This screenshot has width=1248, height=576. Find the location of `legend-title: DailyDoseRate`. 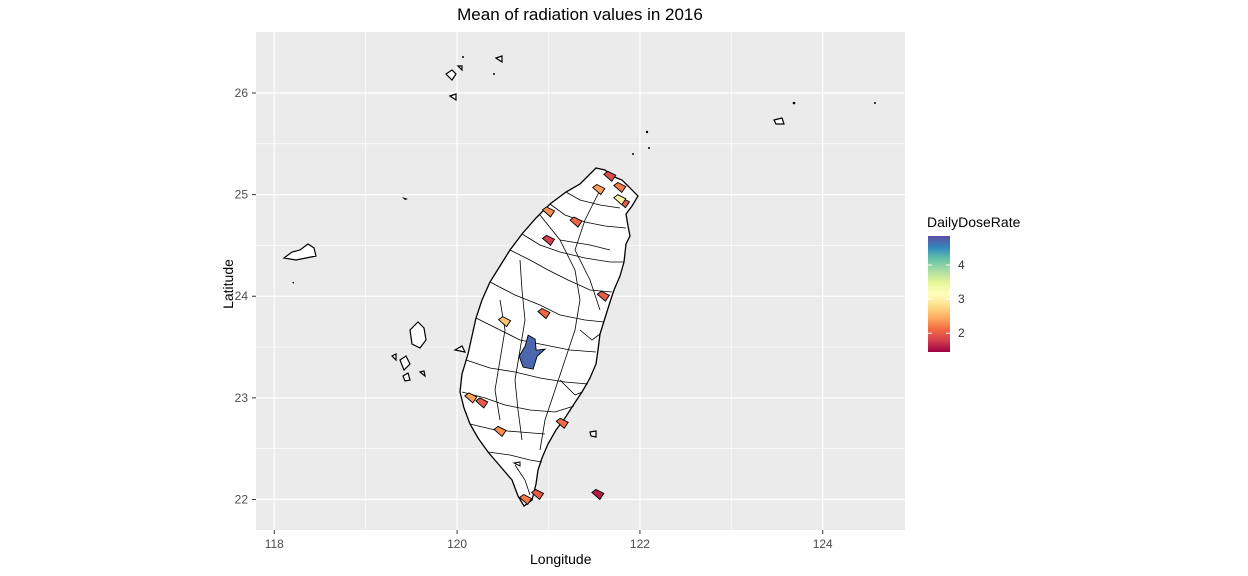

legend-title: DailyDoseRate is located at coordinates (974, 222).